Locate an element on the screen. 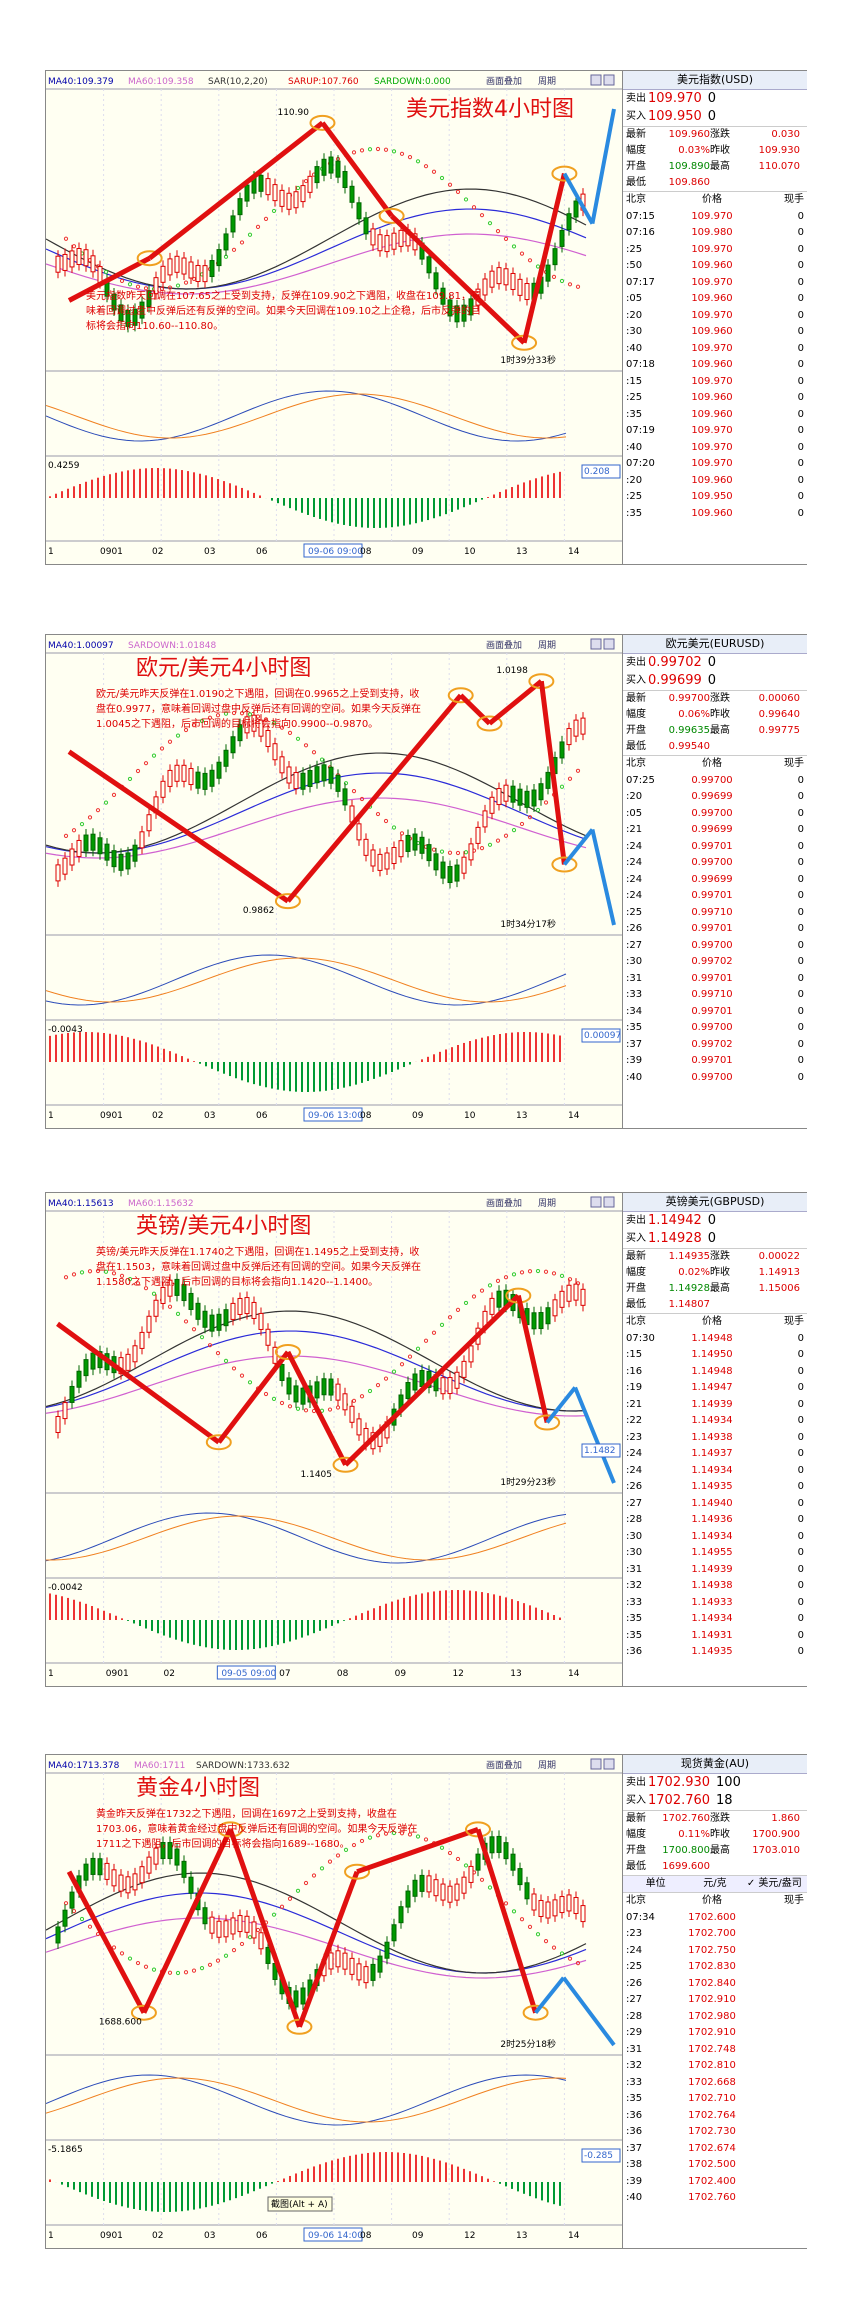 The image size is (850, 2312). stat-value: 0.03% is located at coordinates (694, 150).